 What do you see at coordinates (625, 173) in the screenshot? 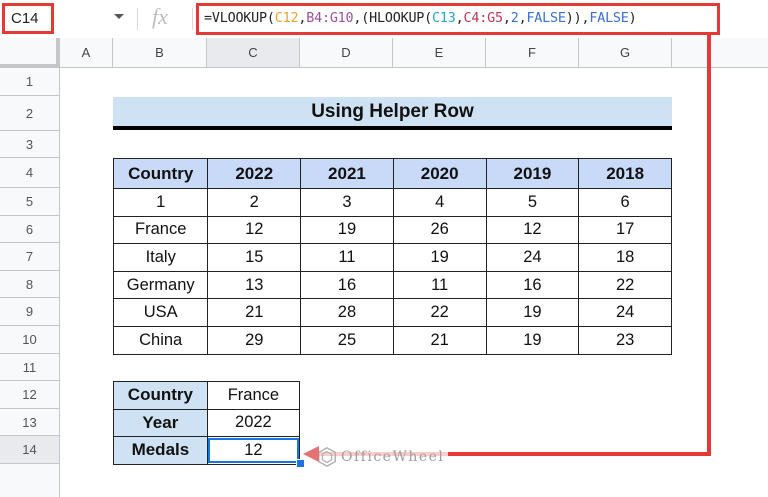
I see `header-cell: 2018` at bounding box center [625, 173].